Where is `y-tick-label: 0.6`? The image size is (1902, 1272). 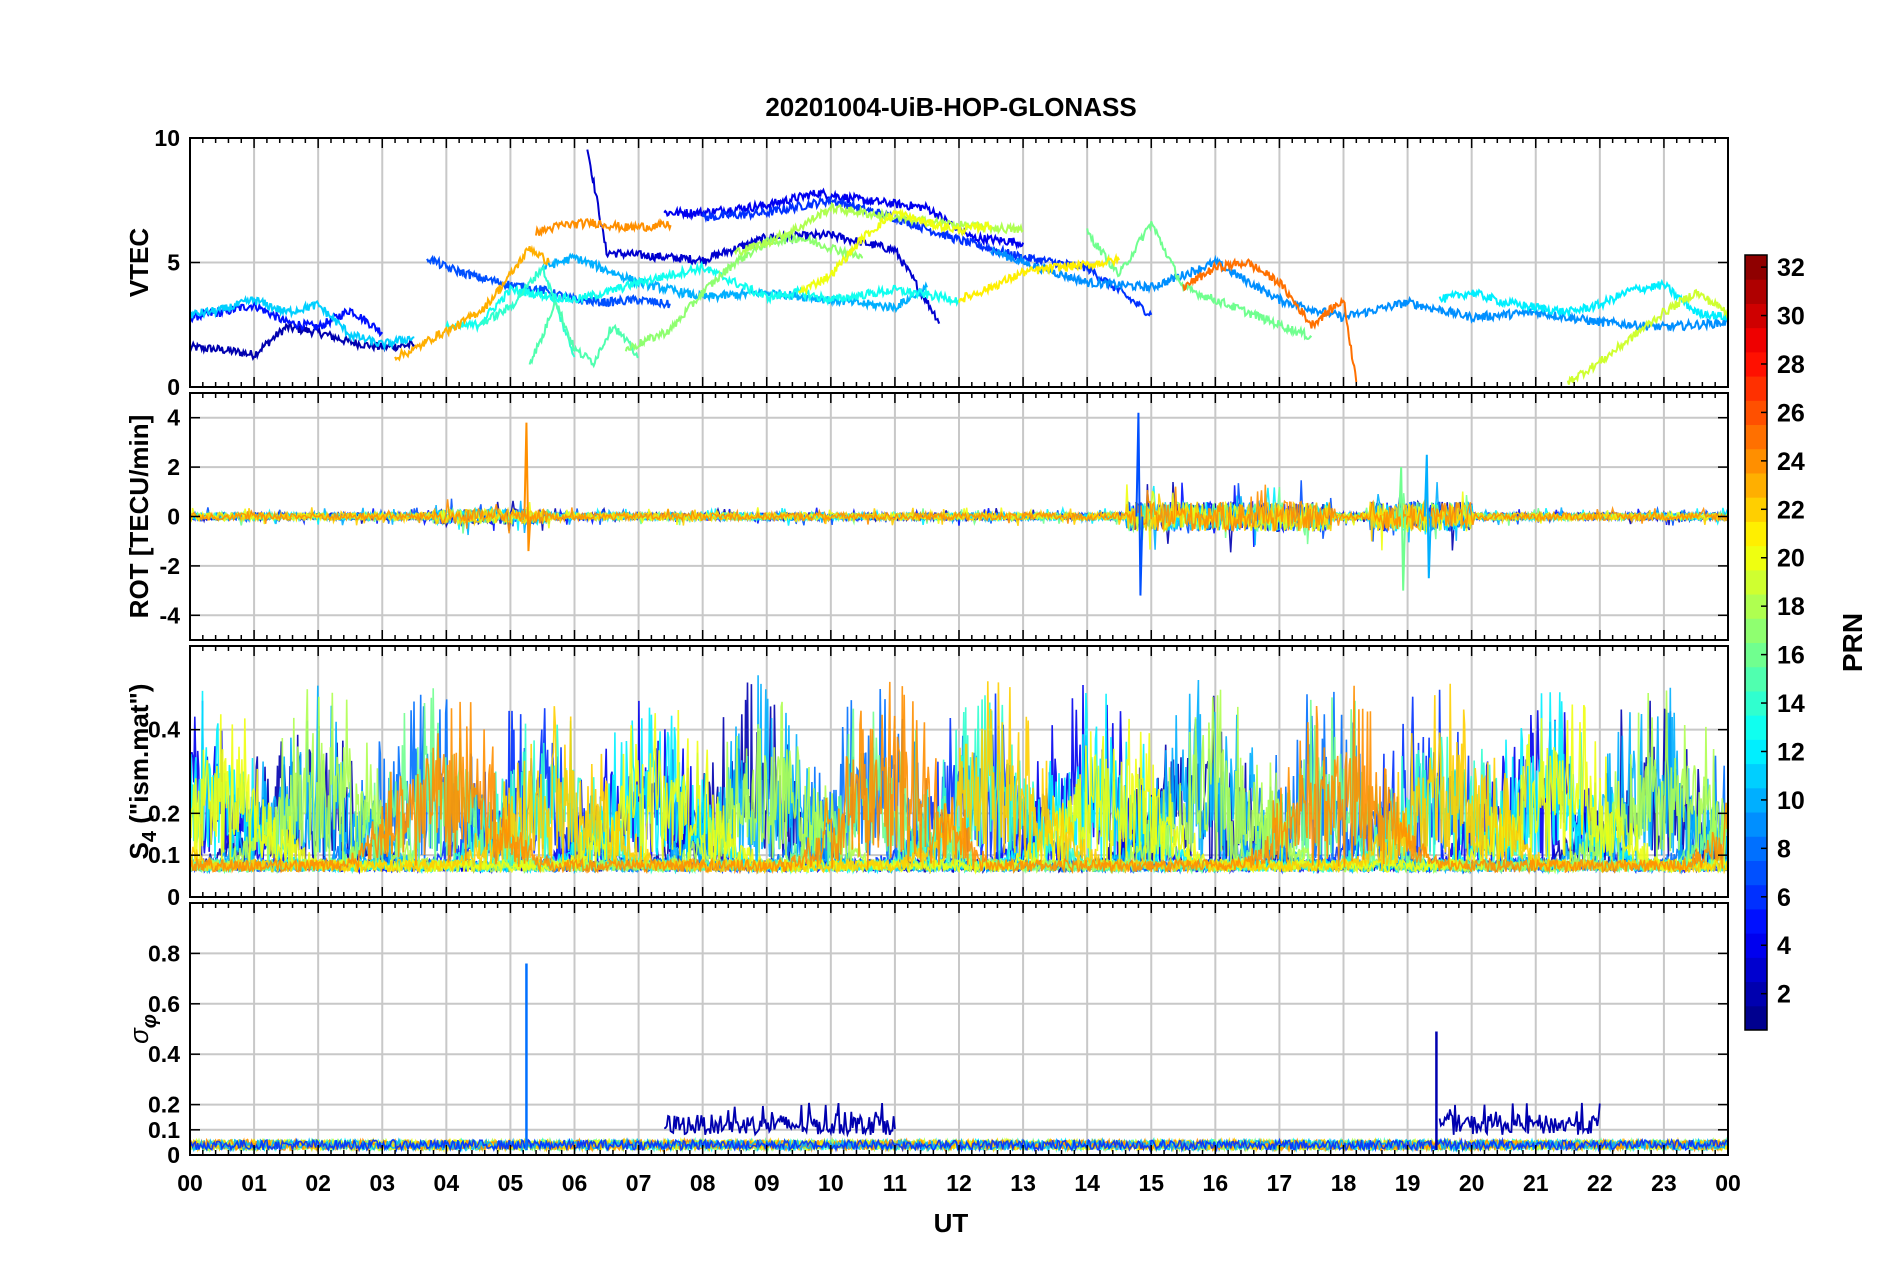 y-tick-label: 0.6 is located at coordinates (164, 1004).